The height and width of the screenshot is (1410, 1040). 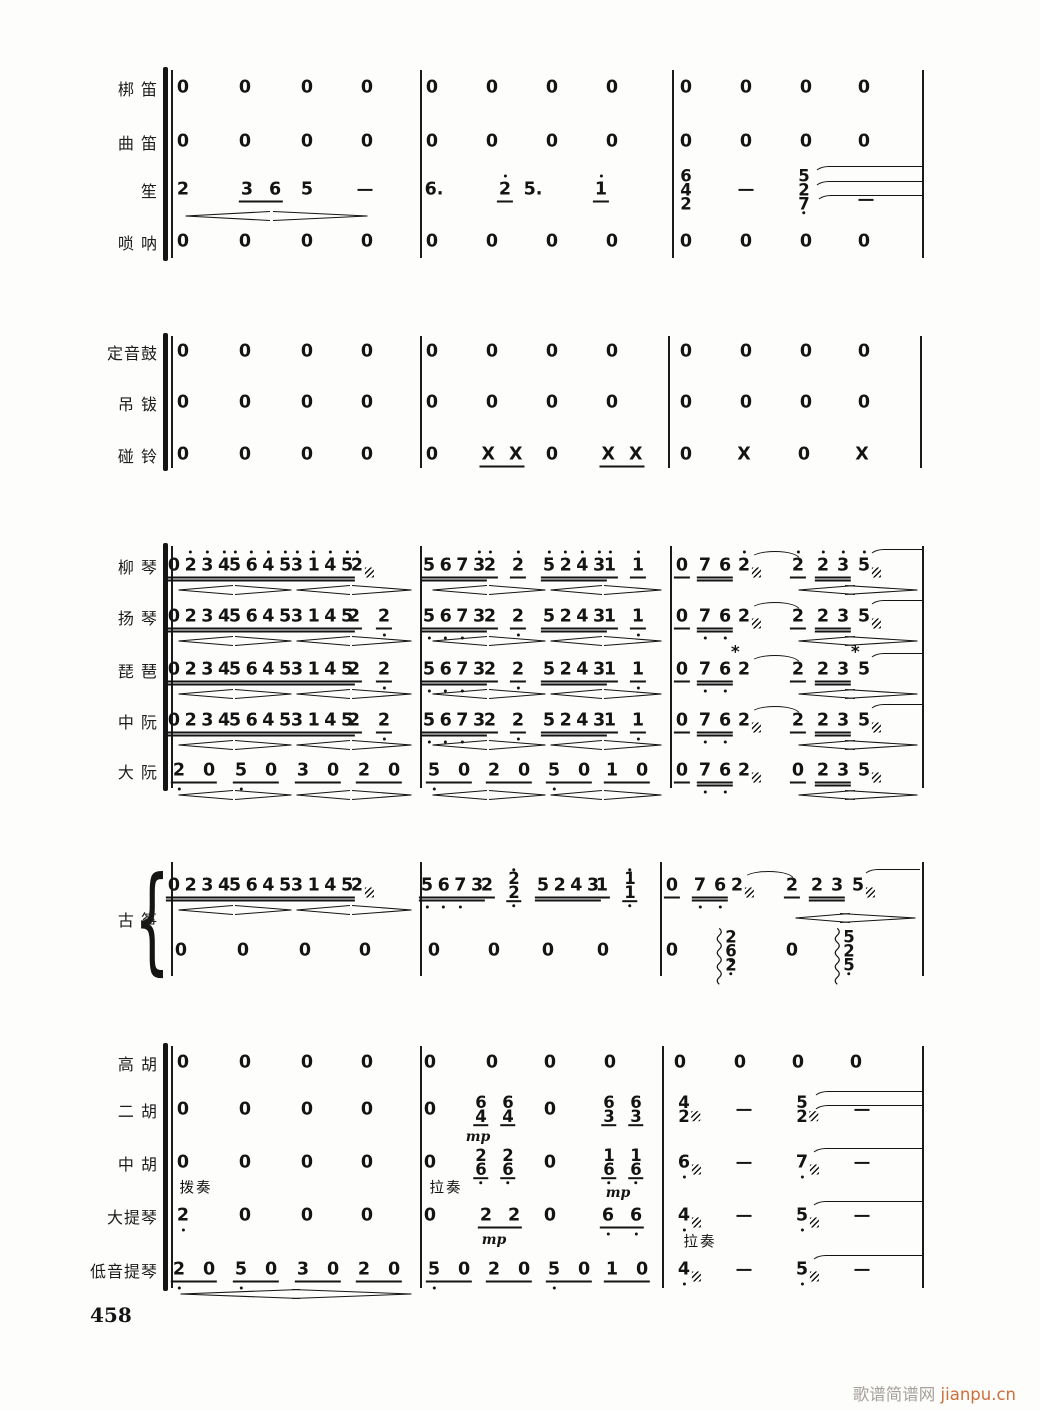 I want to click on tremolo-mark, so click(x=697, y=1169).